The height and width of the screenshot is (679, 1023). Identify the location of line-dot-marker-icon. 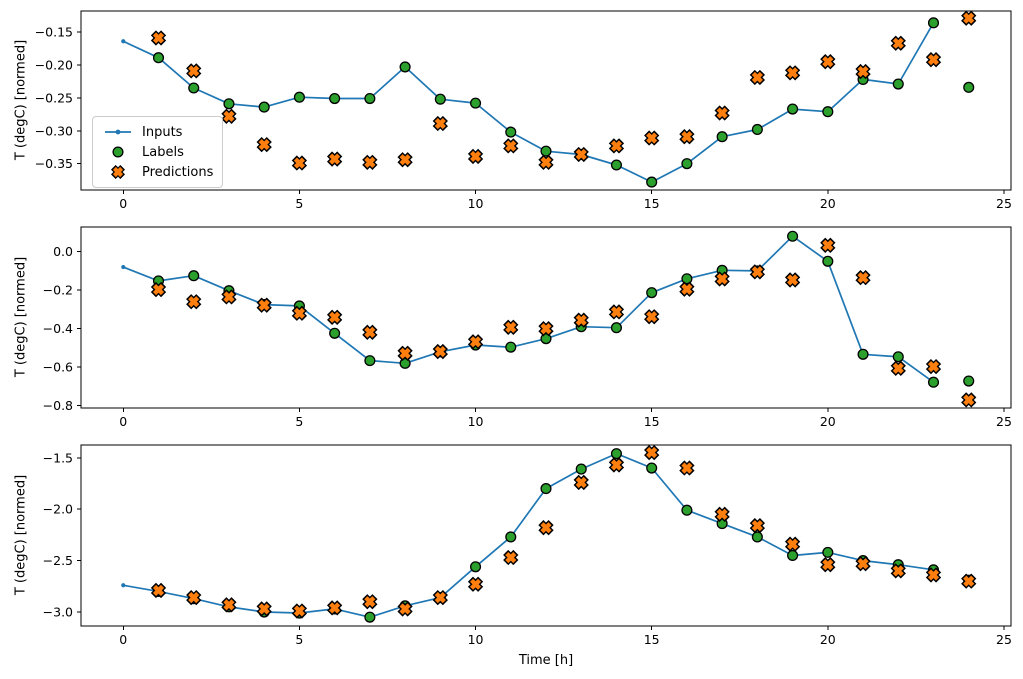
(118, 132).